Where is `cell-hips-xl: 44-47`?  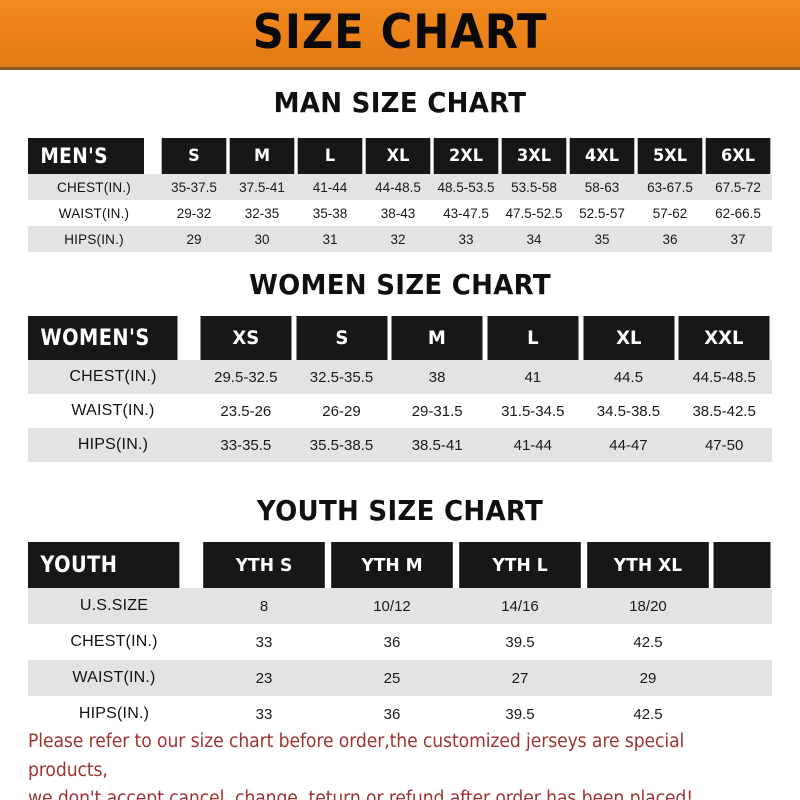 cell-hips-xl: 44-47 is located at coordinates (628, 445).